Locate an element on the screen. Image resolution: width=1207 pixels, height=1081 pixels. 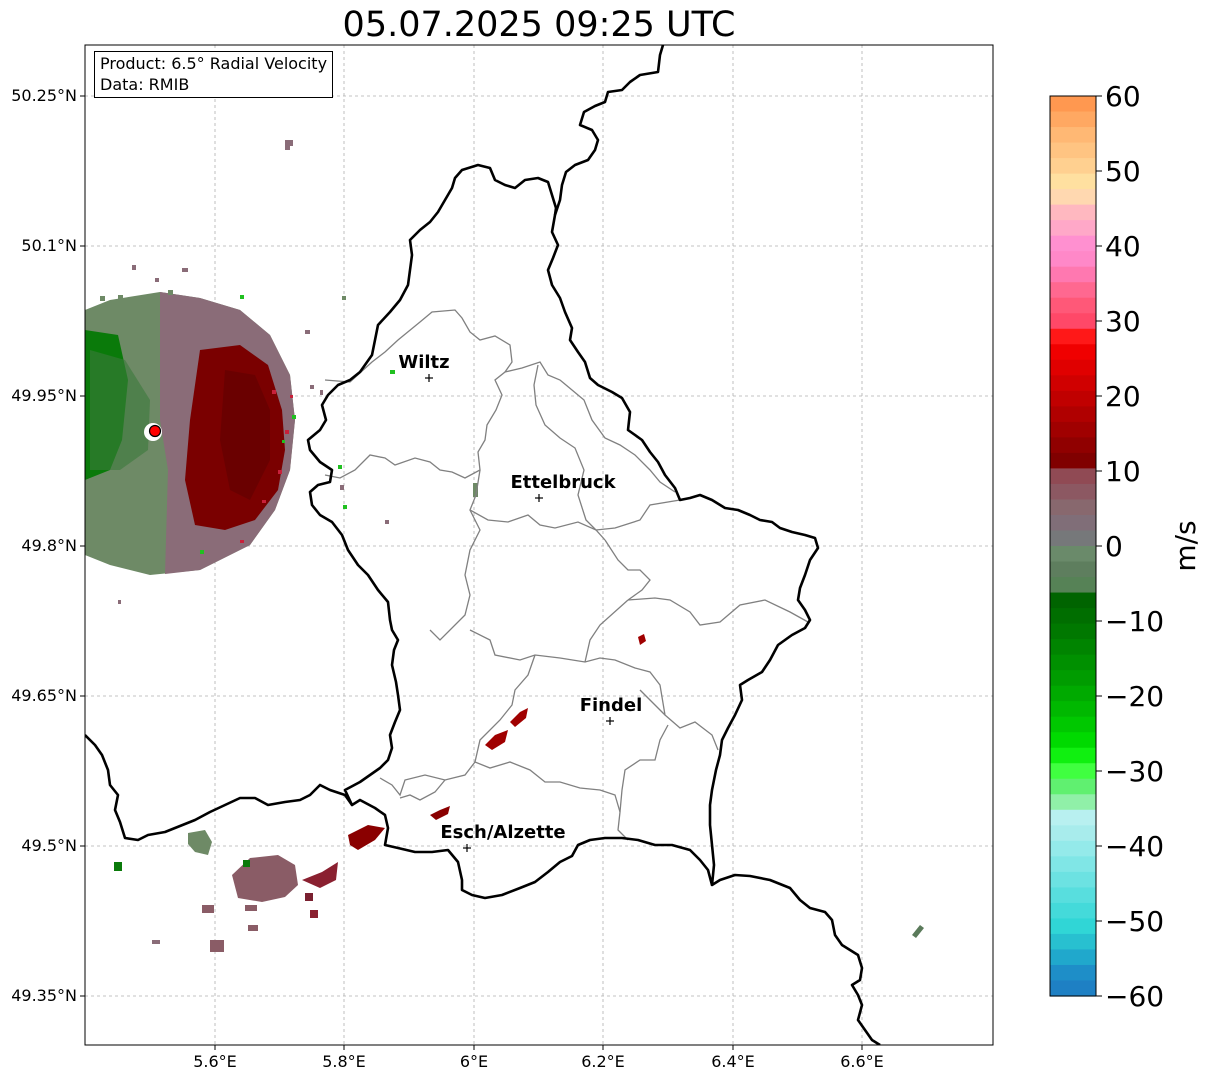
colorbar-tick-label: −30 is located at coordinates (1134, 771).